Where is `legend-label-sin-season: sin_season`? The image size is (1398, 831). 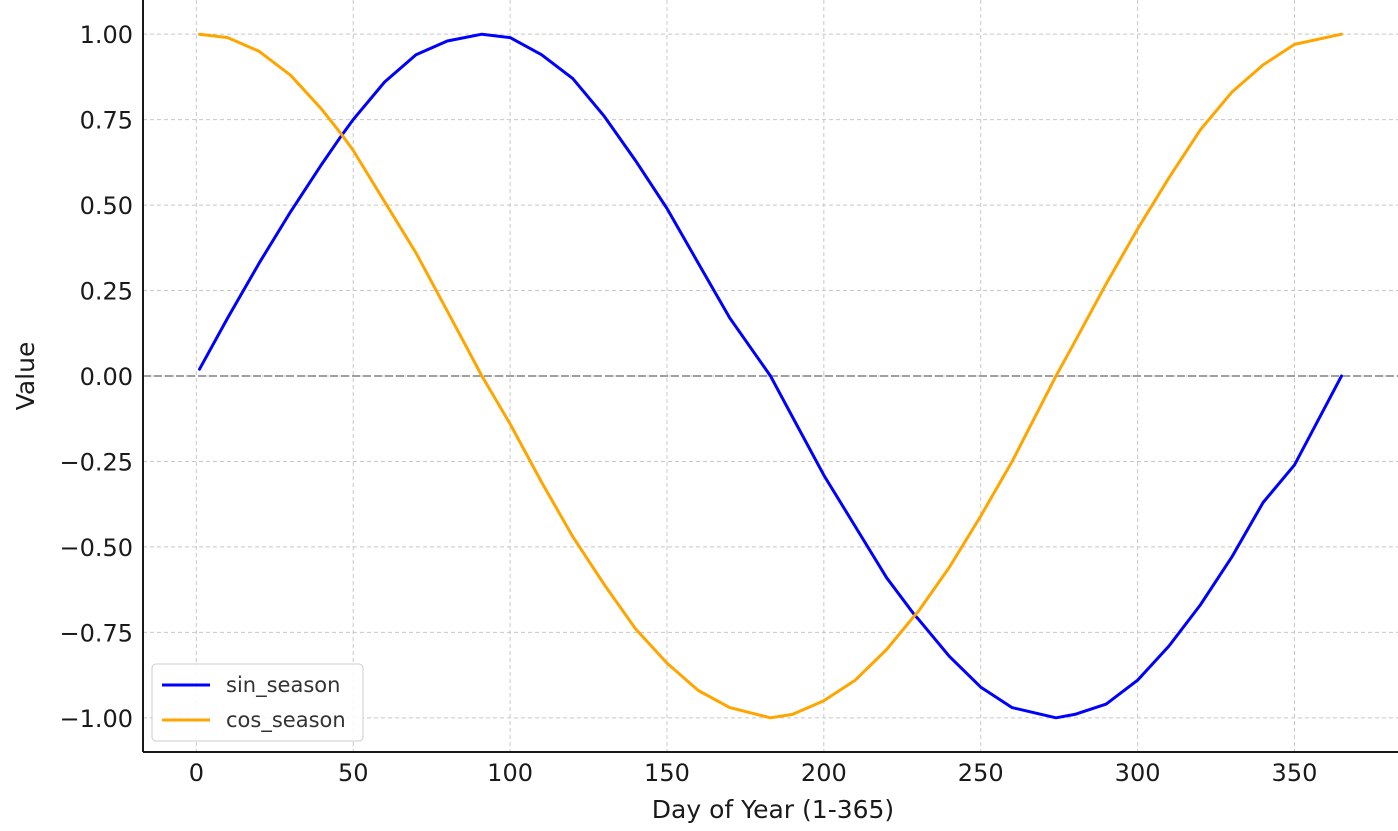 legend-label-sin-season: sin_season is located at coordinates (283, 685).